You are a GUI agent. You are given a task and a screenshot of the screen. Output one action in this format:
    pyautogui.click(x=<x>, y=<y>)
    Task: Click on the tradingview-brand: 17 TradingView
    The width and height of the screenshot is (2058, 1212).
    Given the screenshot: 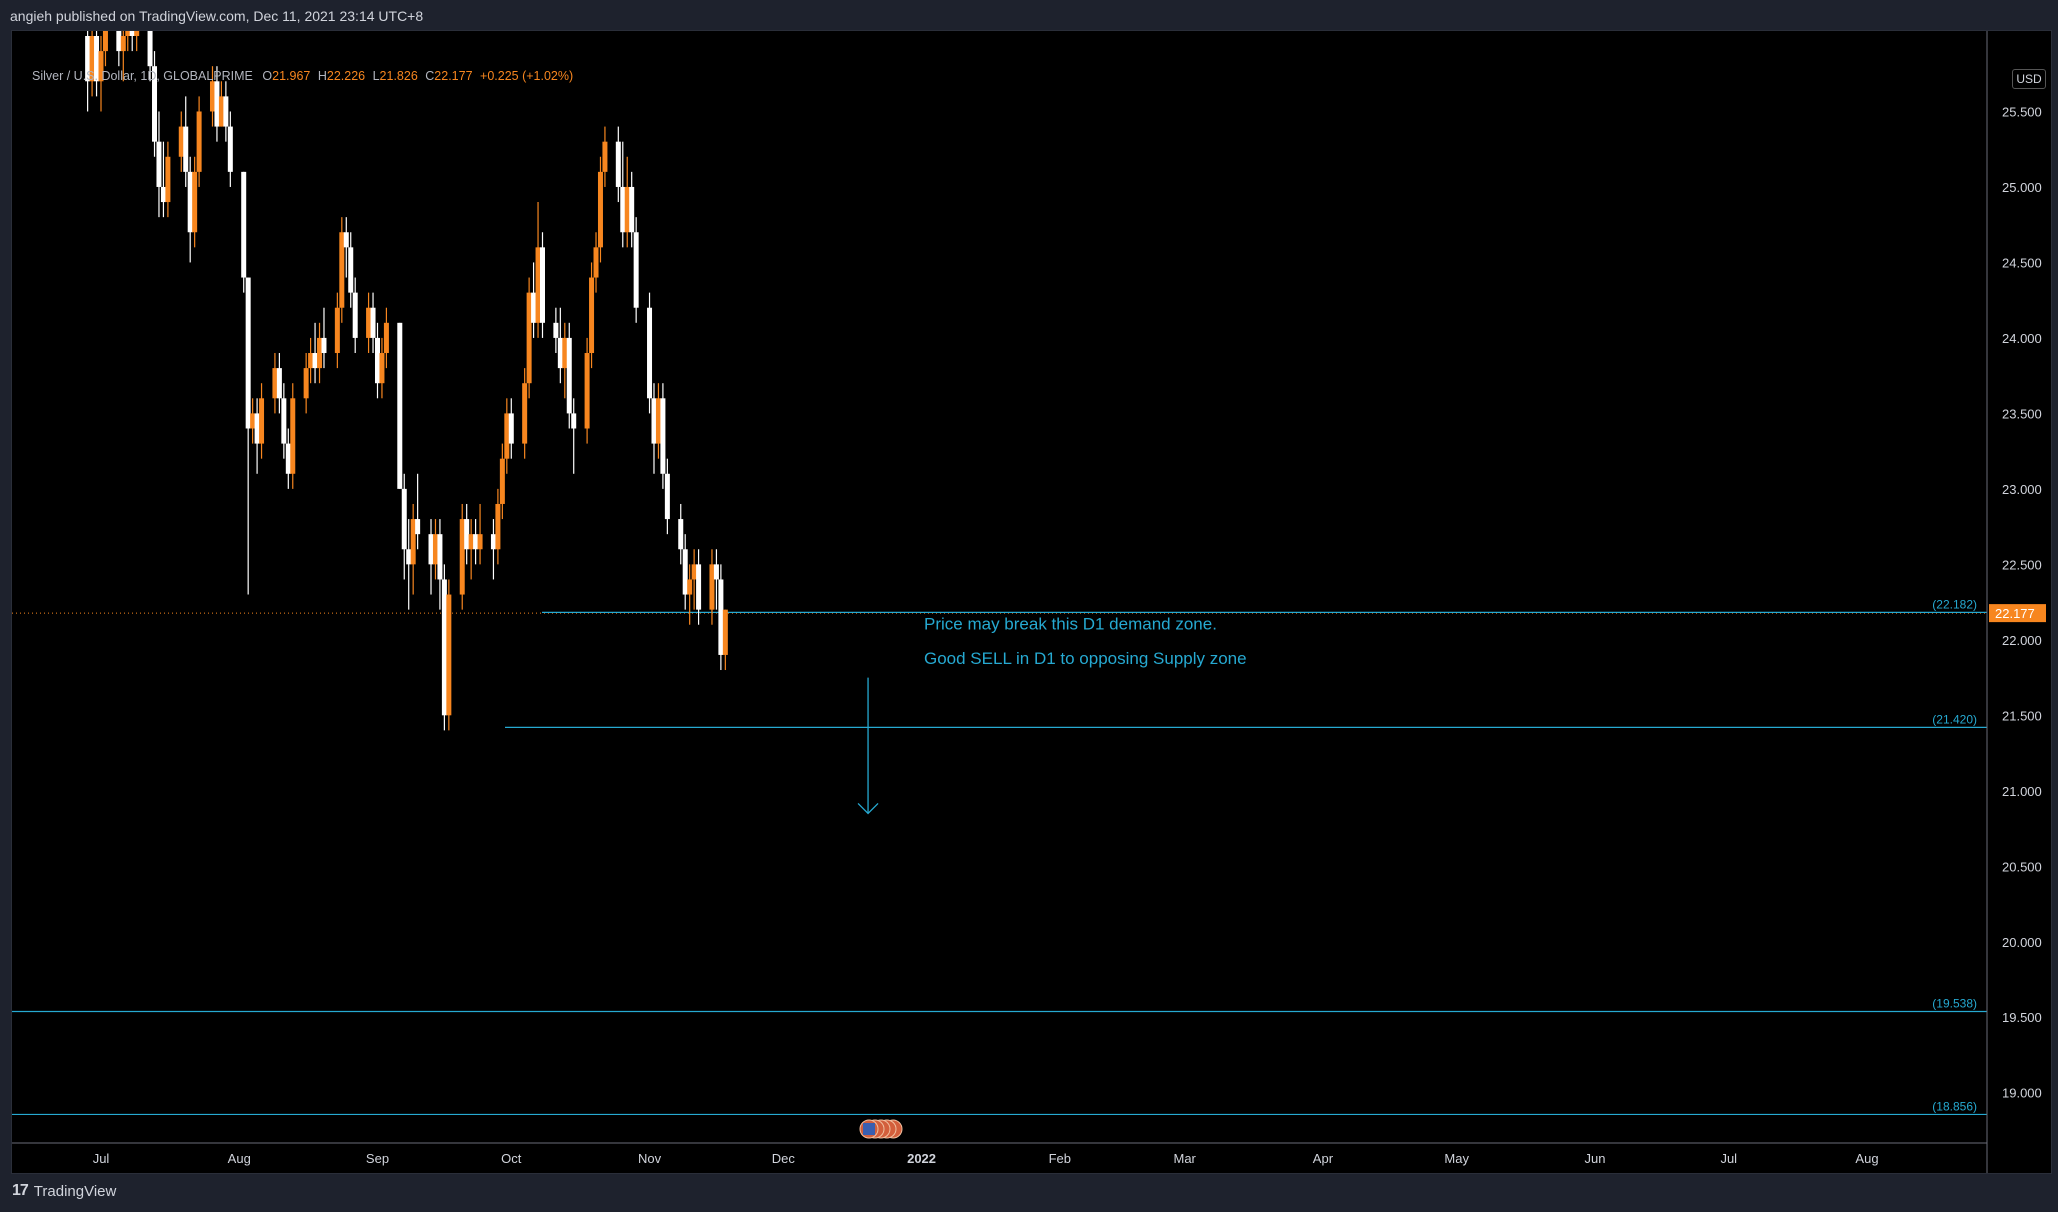 What is the action you would take?
    pyautogui.click(x=64, y=1191)
    